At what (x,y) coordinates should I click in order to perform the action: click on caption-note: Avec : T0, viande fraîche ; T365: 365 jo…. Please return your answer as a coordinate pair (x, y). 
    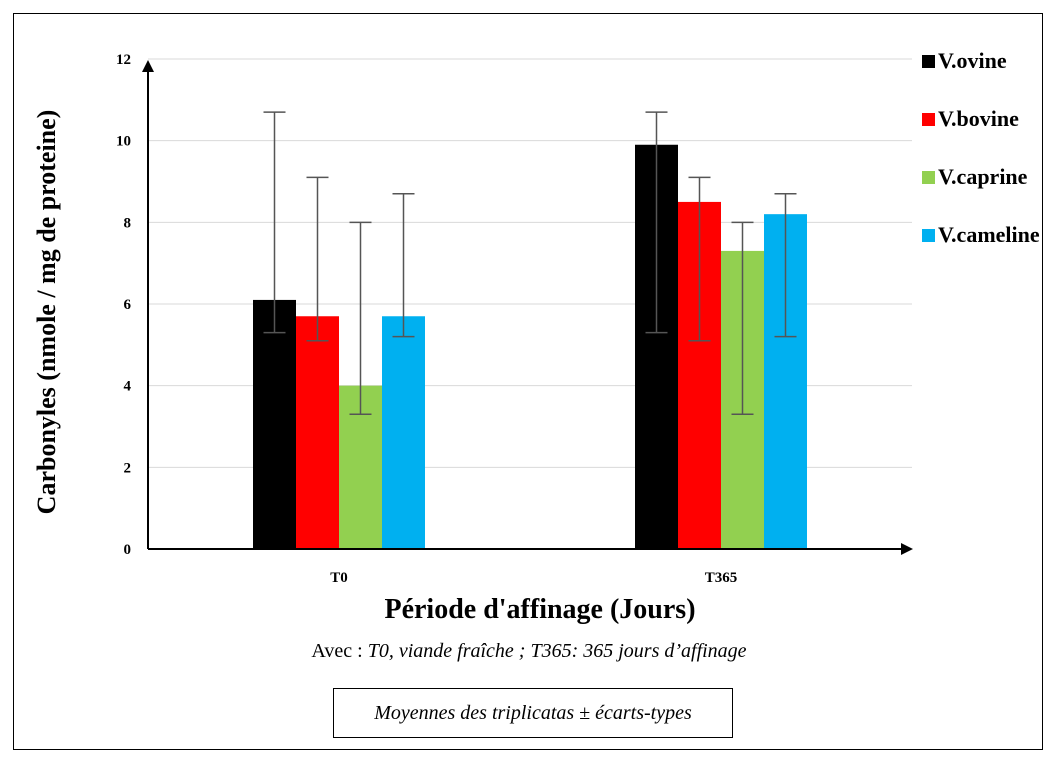
    Looking at the image, I should click on (529, 651).